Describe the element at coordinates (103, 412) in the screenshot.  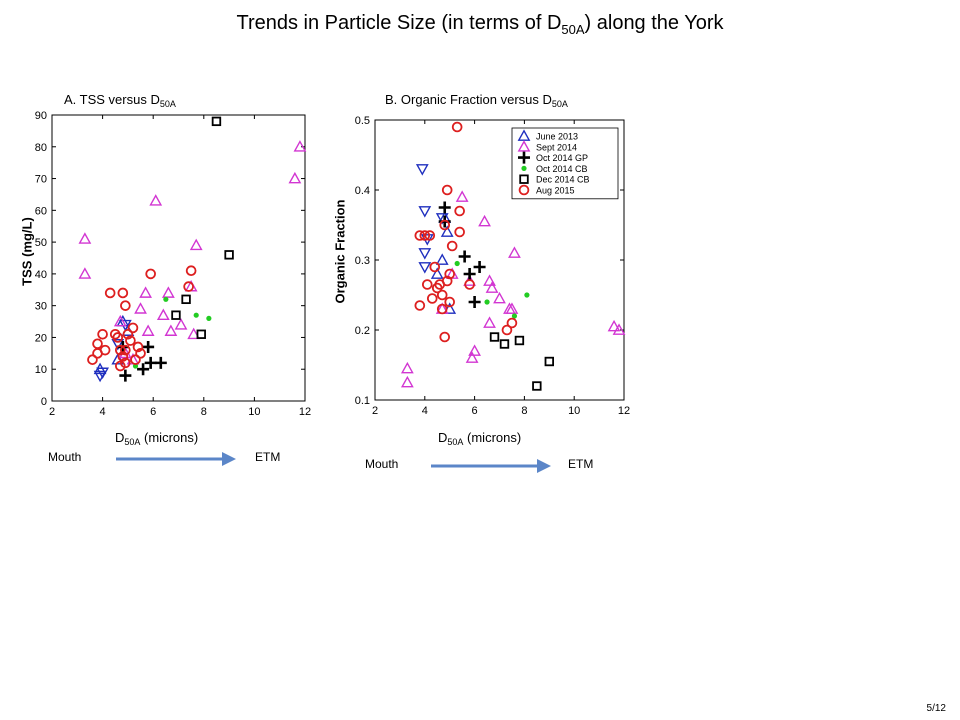
I see `panel-a-x-tick-label: 4` at that location.